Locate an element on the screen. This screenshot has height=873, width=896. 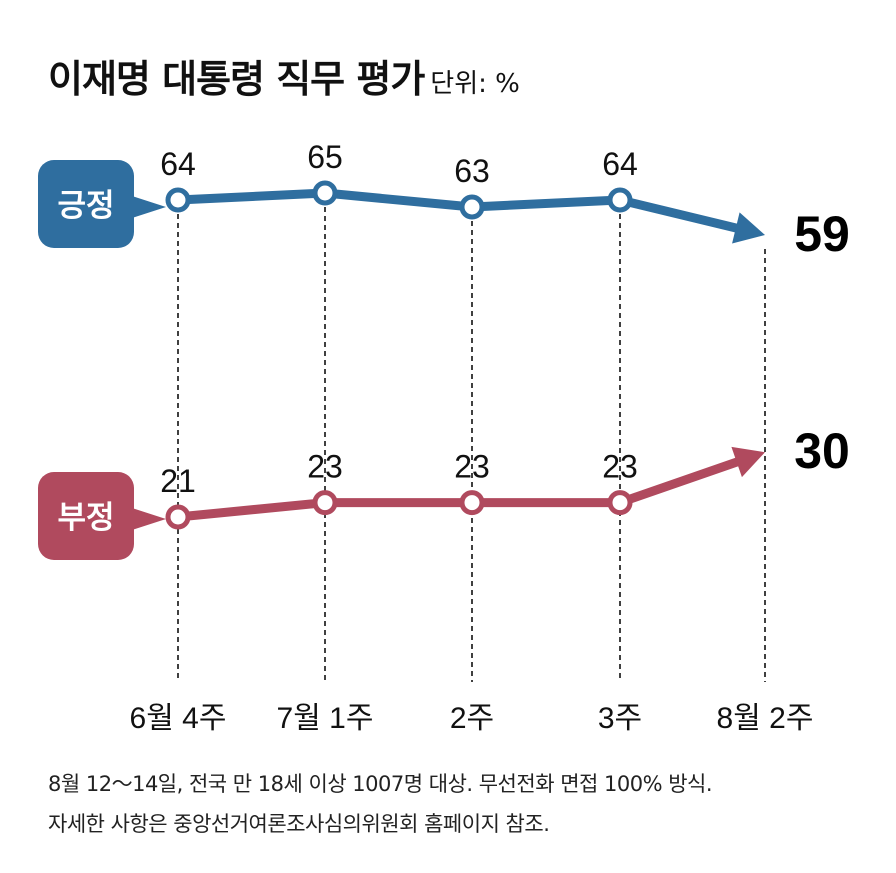
series-label-0: 긍정 is located at coordinates (85, 206).